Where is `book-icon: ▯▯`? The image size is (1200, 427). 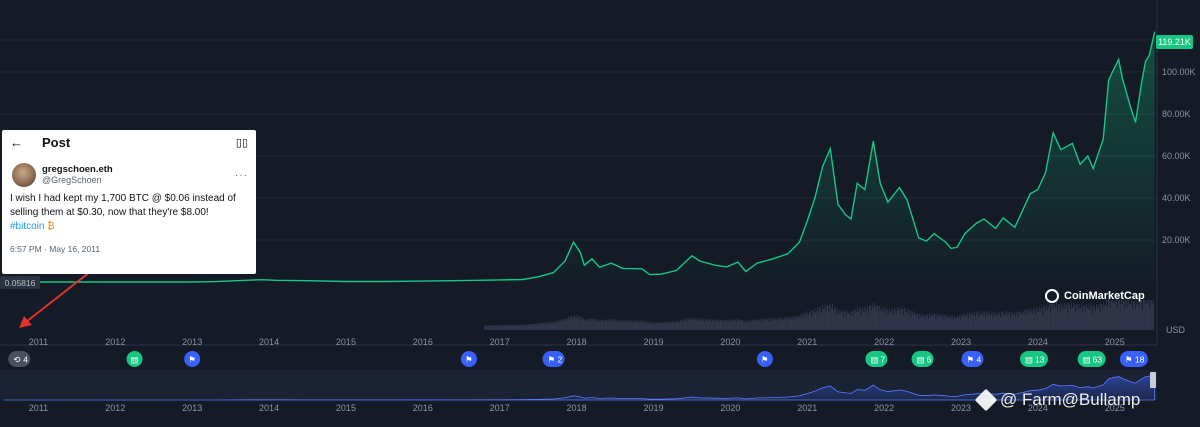 book-icon: ▯▯ is located at coordinates (241, 142).